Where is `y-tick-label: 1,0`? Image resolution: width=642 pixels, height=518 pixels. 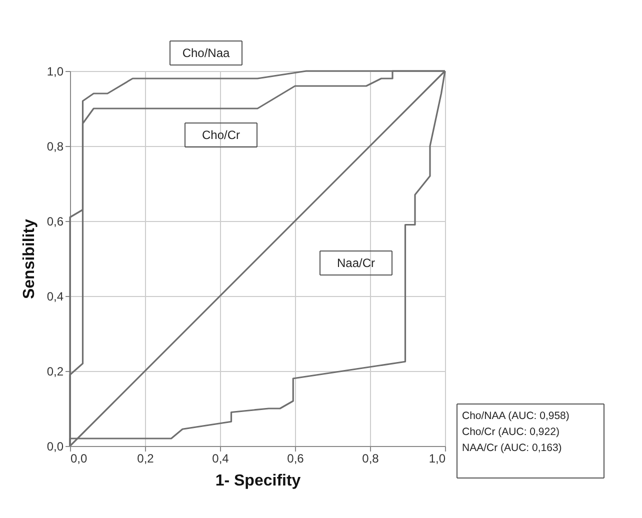
y-tick-label: 1,0 is located at coordinates (55, 71).